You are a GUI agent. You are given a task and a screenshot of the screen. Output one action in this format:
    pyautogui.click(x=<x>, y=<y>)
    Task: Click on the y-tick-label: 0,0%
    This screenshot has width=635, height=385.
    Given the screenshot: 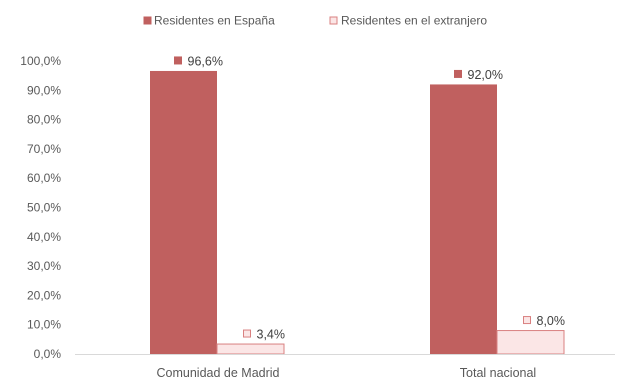 What is the action you would take?
    pyautogui.click(x=48, y=354)
    